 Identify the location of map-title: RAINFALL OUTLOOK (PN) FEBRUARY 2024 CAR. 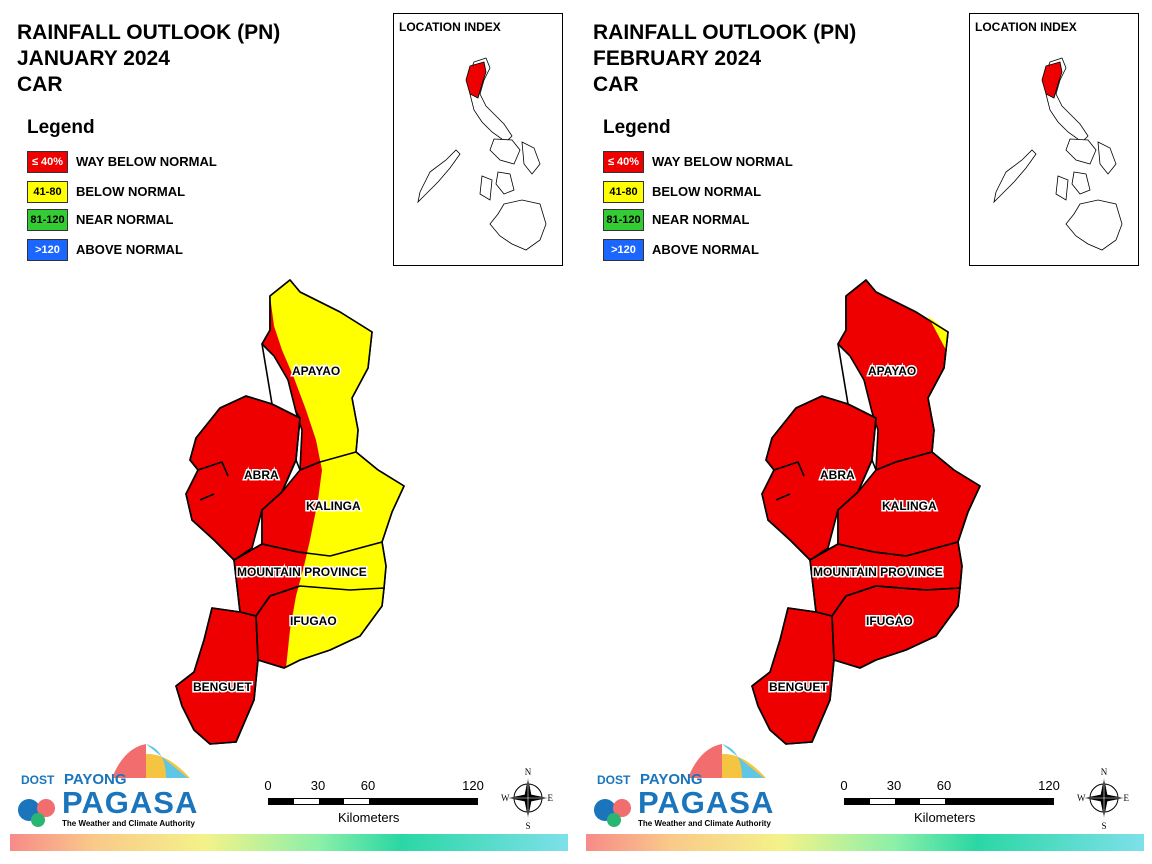
(724, 59).